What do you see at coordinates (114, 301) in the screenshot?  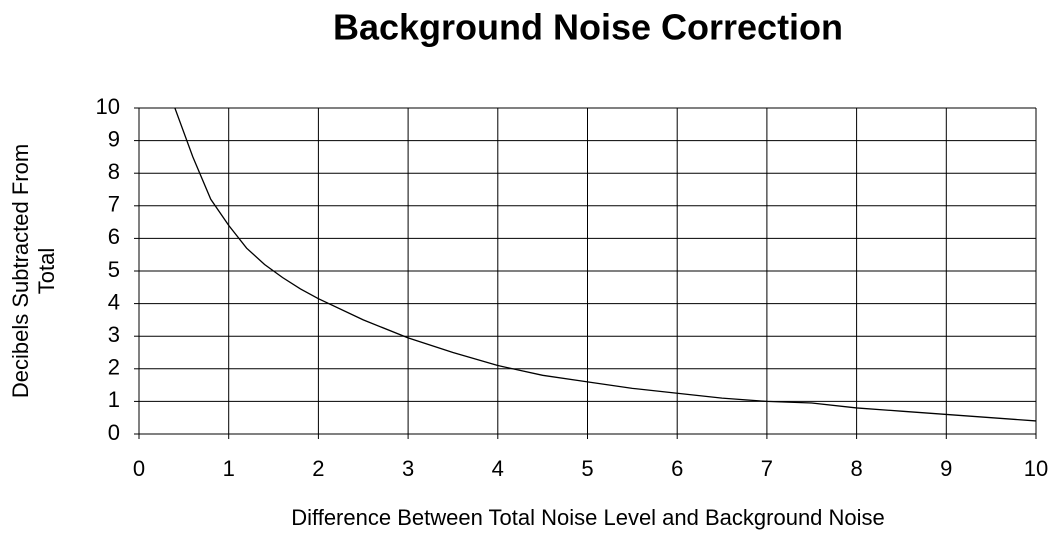 I see `y-tick-label: 4` at bounding box center [114, 301].